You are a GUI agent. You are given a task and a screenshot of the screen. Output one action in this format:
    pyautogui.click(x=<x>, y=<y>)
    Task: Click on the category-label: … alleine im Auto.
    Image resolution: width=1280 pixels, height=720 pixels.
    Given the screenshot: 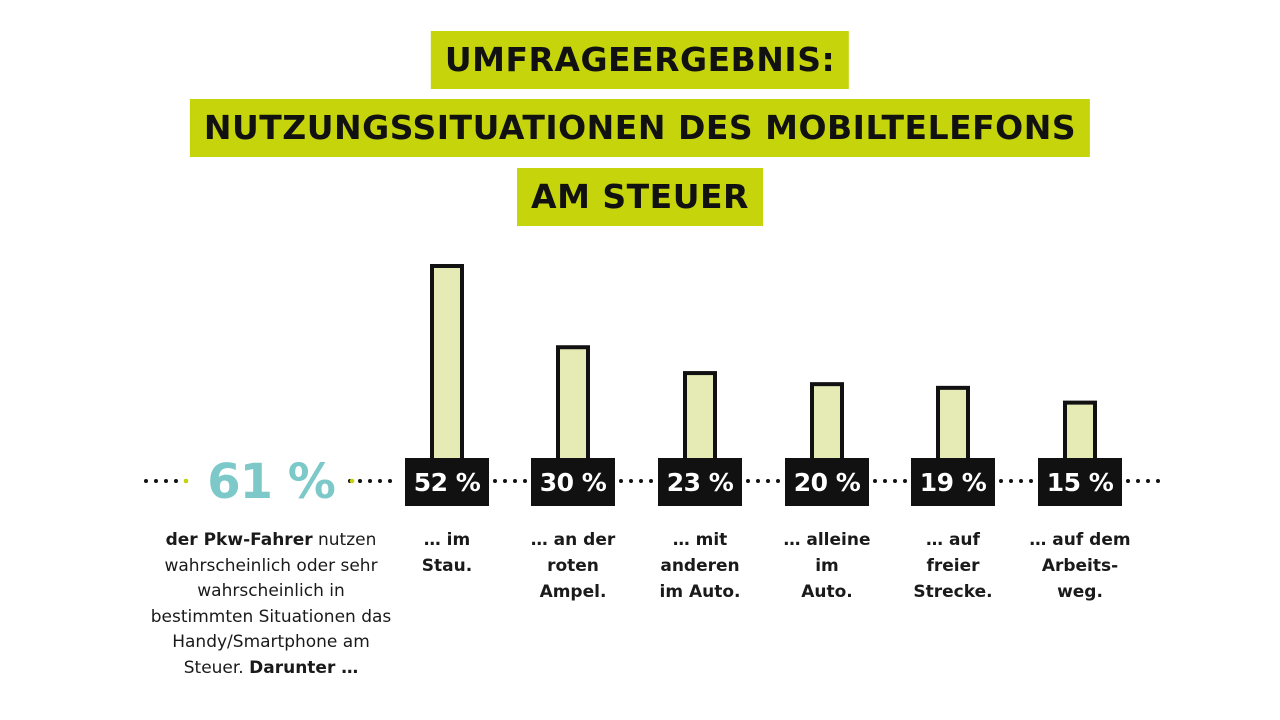 What is the action you would take?
    pyautogui.click(x=827, y=566)
    